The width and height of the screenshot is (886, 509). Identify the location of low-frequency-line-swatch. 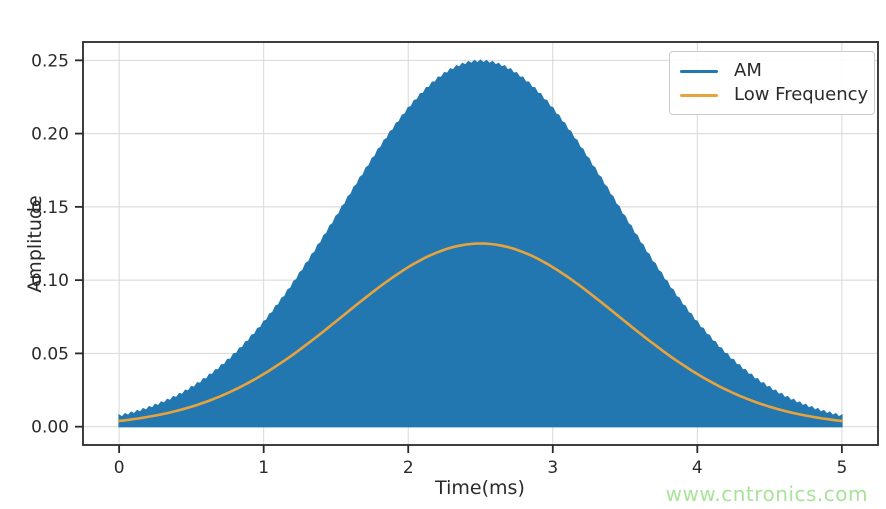
(699, 95).